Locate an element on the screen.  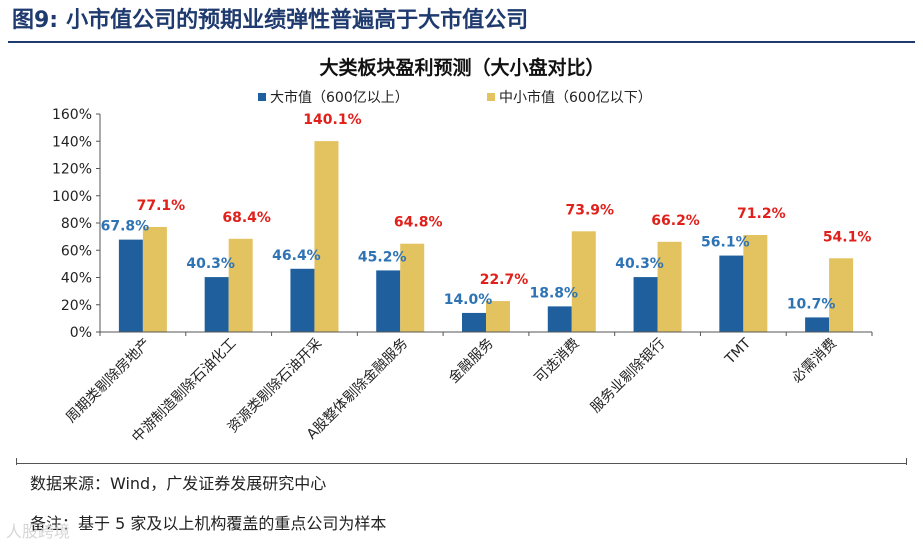
data-label-small-cap: 140.1% is located at coordinates (332, 120).